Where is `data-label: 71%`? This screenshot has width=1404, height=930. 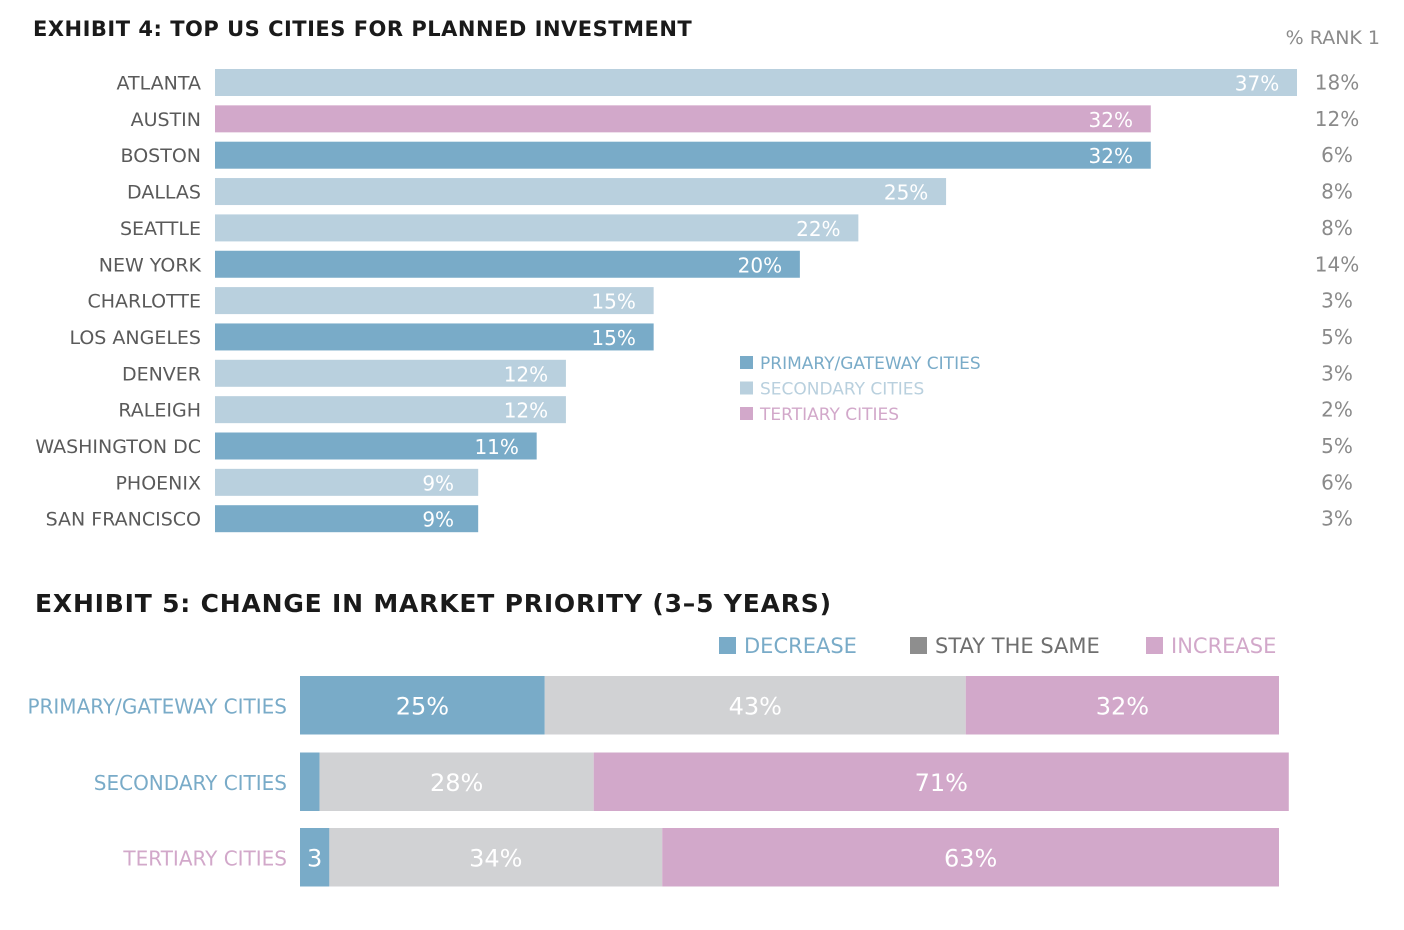 data-label: 71% is located at coordinates (941, 783).